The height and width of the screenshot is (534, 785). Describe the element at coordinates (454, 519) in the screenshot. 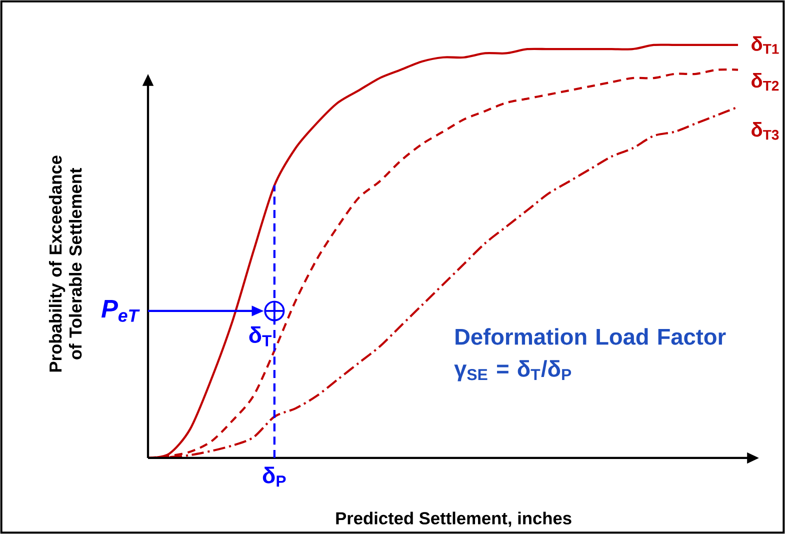

I see `x-axis-title: Predicted Settlement, inches` at that location.